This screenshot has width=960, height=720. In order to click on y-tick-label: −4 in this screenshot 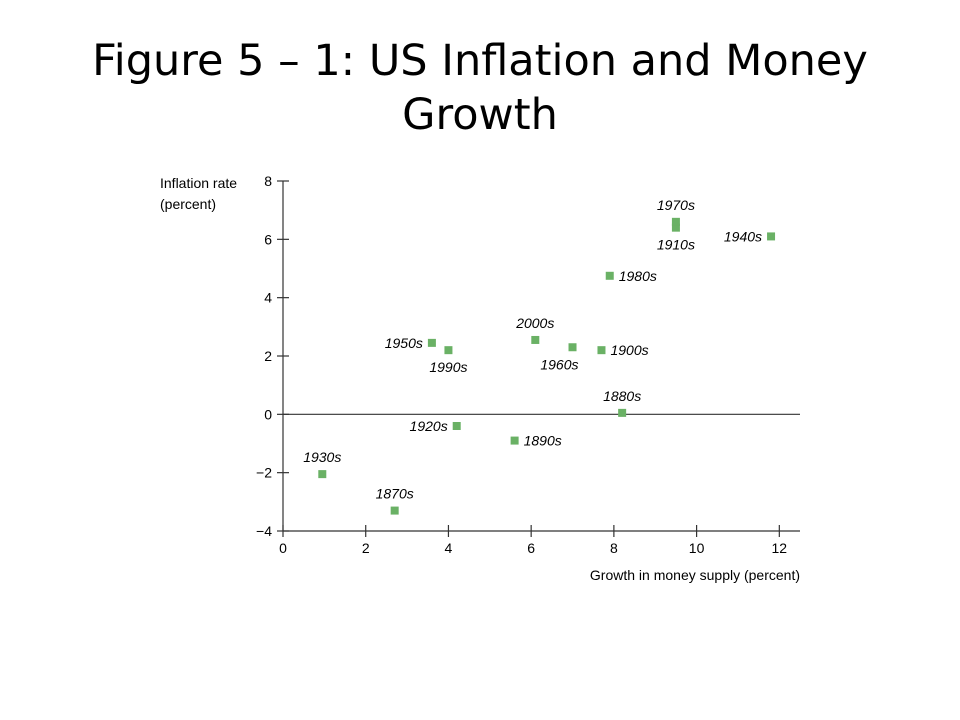, I will do `click(264, 531)`.